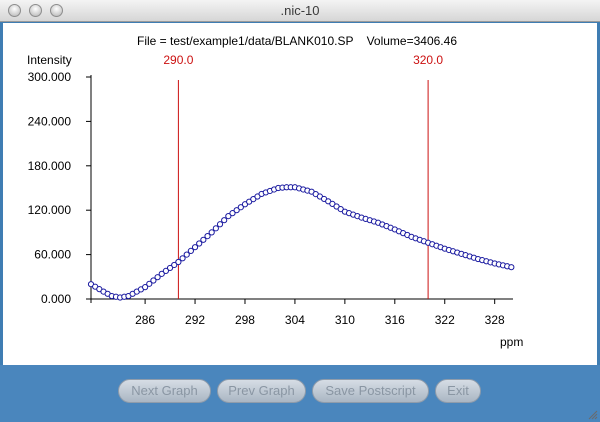  What do you see at coordinates (164, 391) in the screenshot?
I see `next-graph-button: Next Graph` at bounding box center [164, 391].